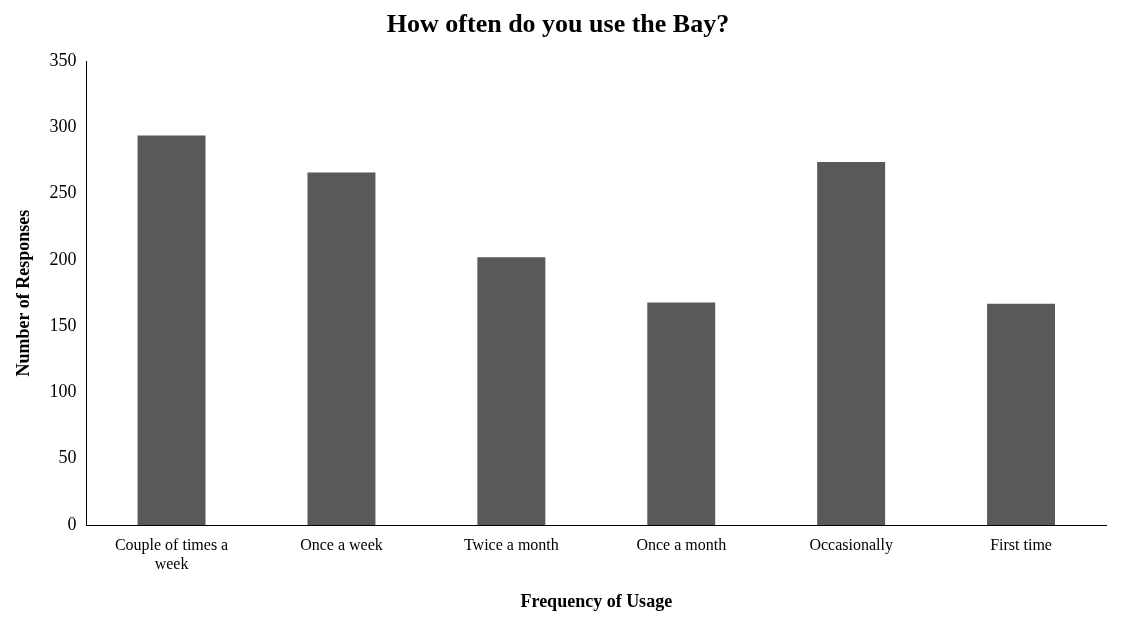  What do you see at coordinates (341, 544) in the screenshot?
I see `x-tick-label: Once a week` at bounding box center [341, 544].